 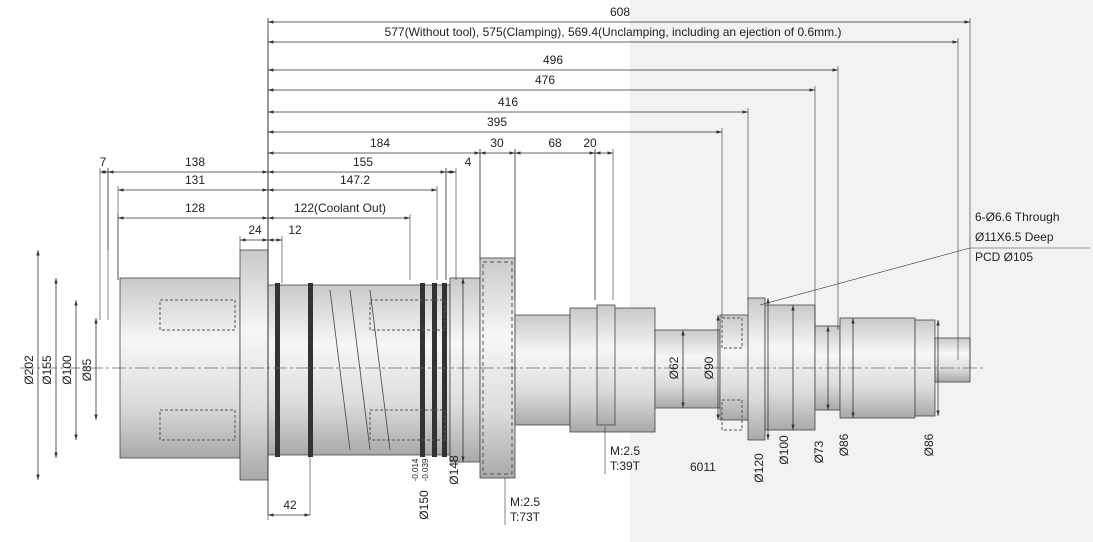 I want to click on dimension-label: 30, so click(x=497, y=143).